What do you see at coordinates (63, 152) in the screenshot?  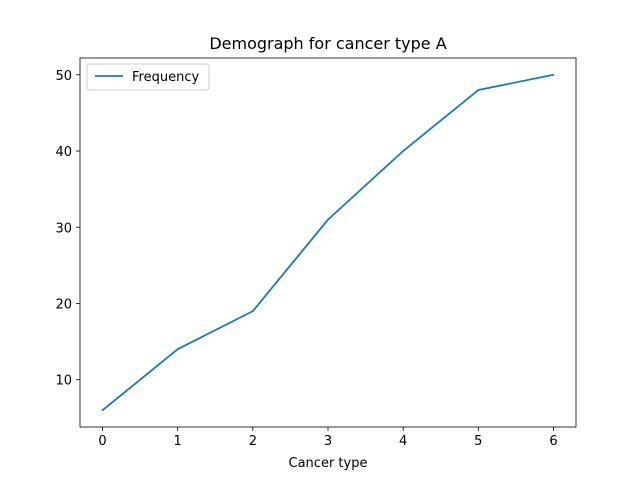 I see `y-tick-label: 40` at bounding box center [63, 152].